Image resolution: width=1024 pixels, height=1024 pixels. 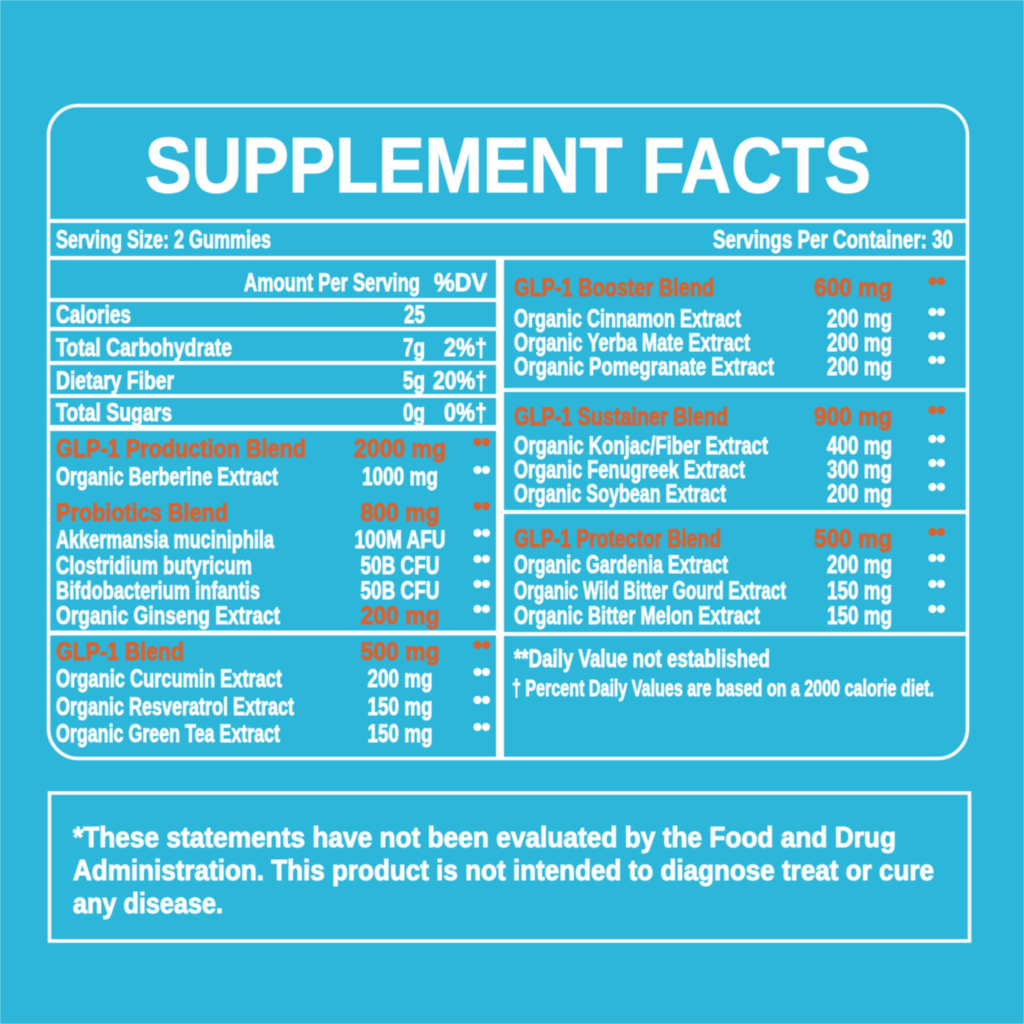 What do you see at coordinates (465, 413) in the screenshot?
I see `svg-text: 0%†` at bounding box center [465, 413].